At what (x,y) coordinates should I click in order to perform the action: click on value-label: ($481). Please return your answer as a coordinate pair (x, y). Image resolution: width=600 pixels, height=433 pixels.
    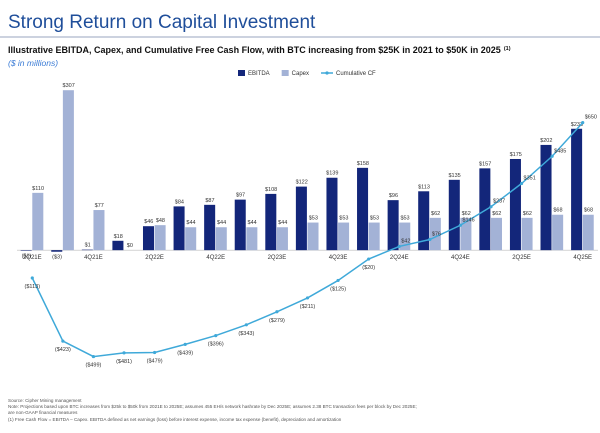
    Looking at the image, I should click on (124, 362).